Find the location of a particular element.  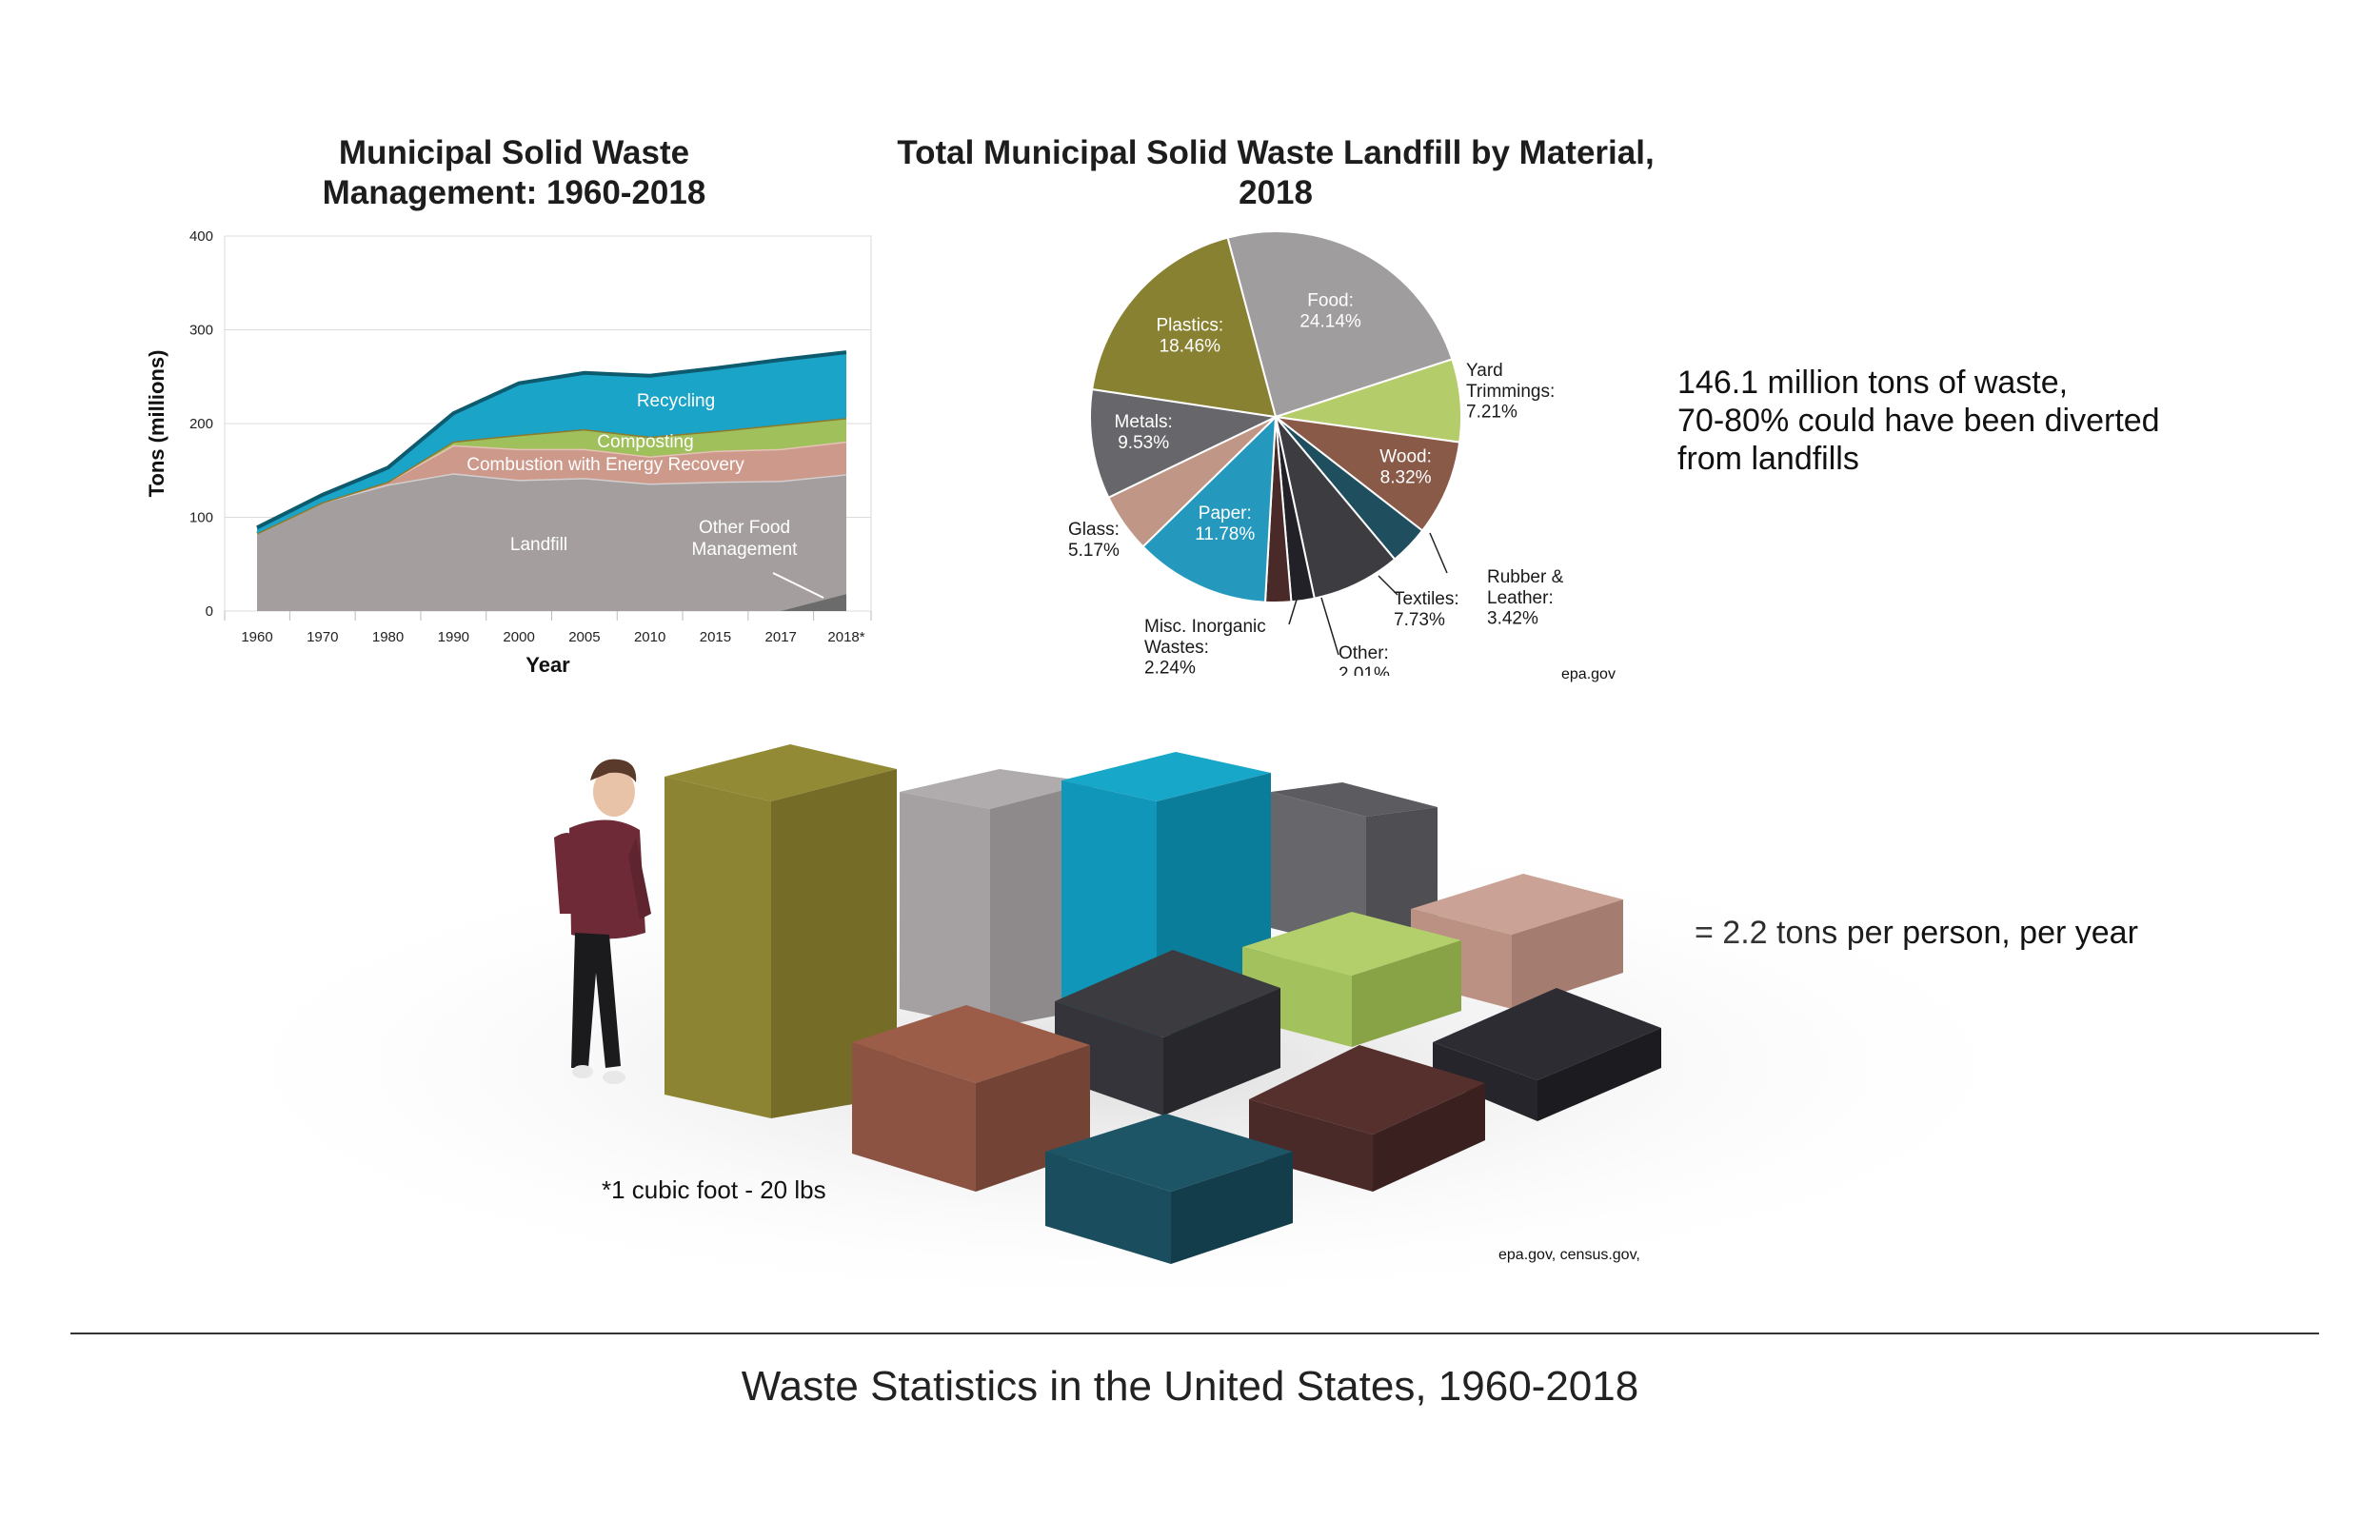

slice-plastics is located at coordinates (1184, 327).